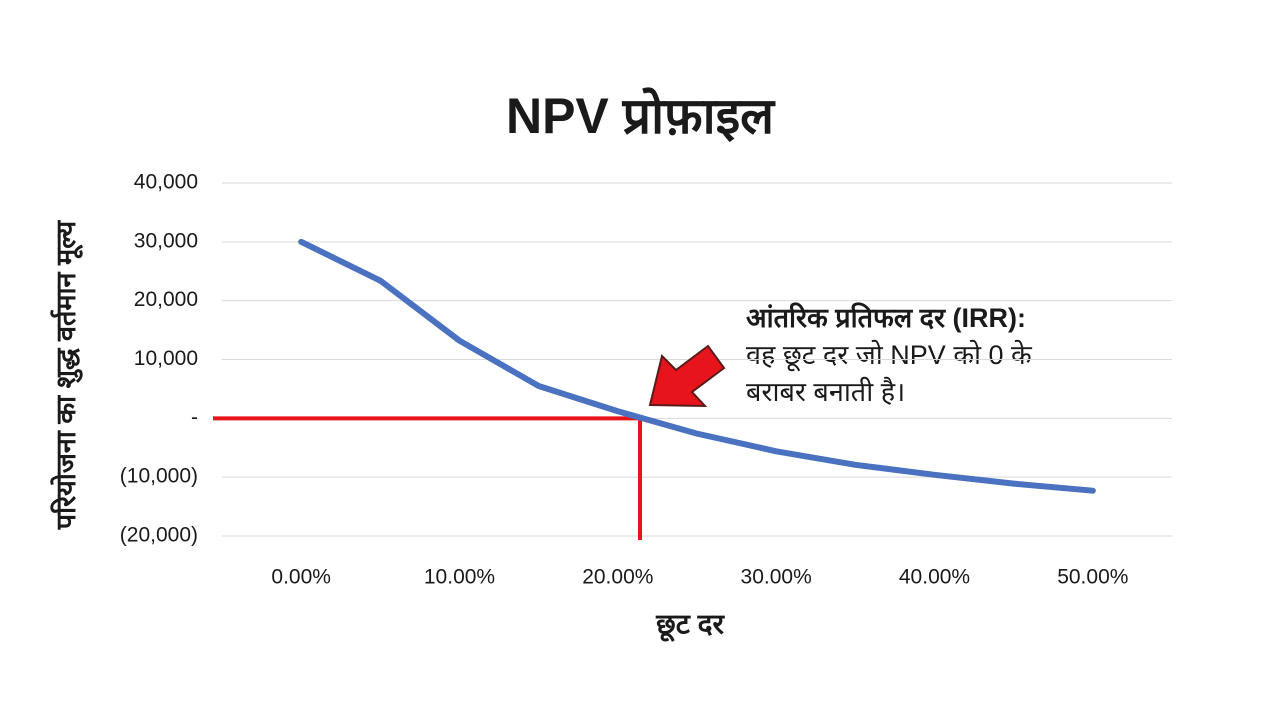 The image size is (1280, 720). I want to click on y-tick-label: (10,000), so click(159, 476).